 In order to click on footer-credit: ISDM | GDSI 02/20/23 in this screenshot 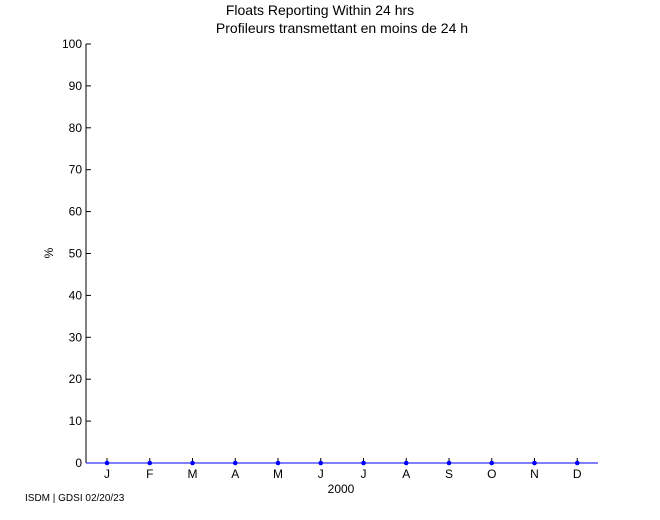, I will do `click(75, 498)`.